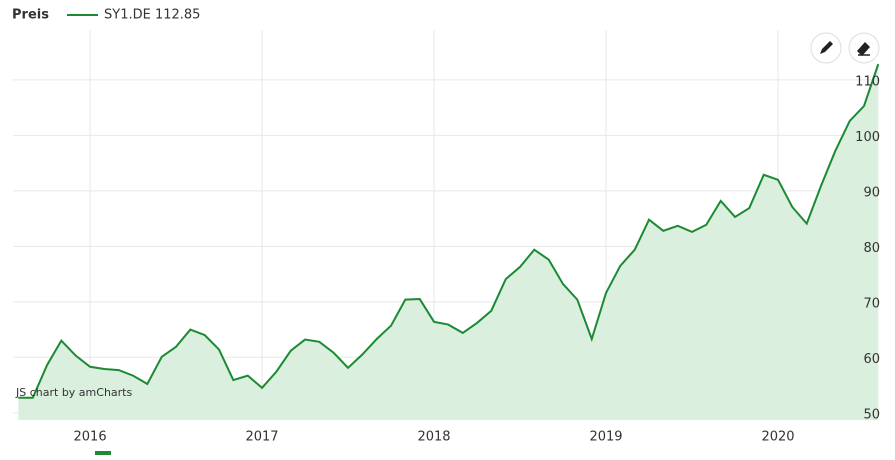 The image size is (895, 460). I want to click on chart-title: Preis, so click(30, 15).